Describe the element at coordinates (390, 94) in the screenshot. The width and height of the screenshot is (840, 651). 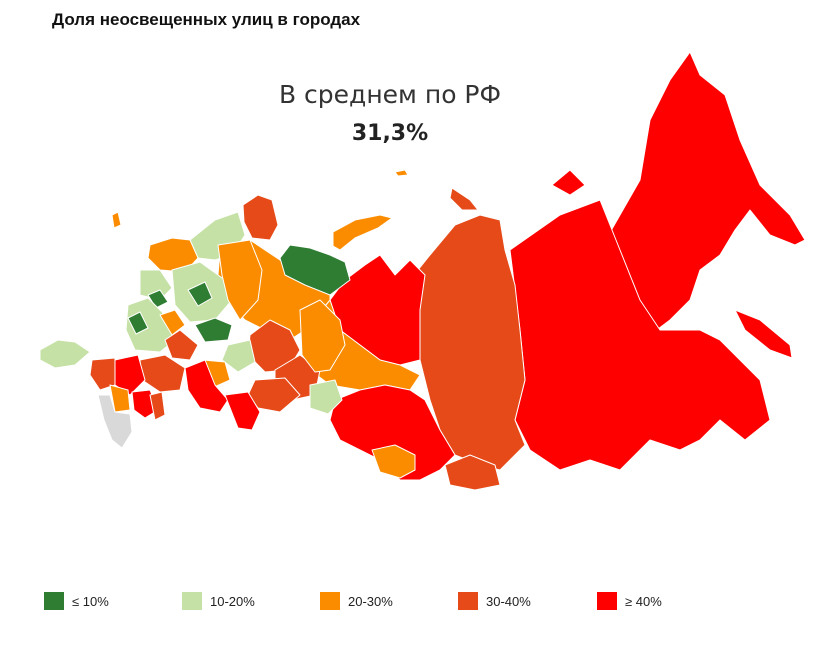
I see `average-label: В среднем по РФ` at that location.